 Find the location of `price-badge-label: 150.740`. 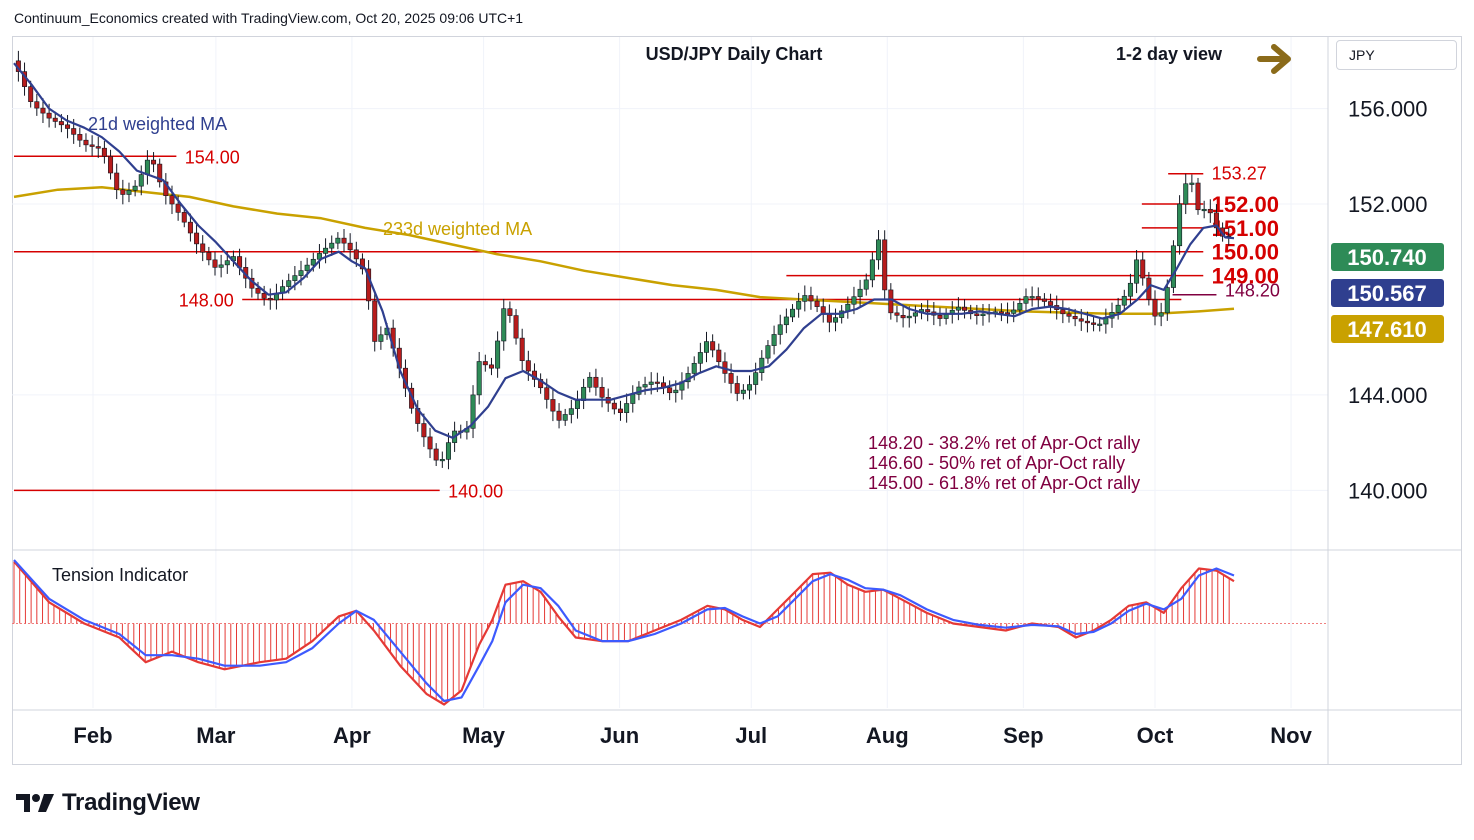

price-badge-label: 150.740 is located at coordinates (1387, 257).